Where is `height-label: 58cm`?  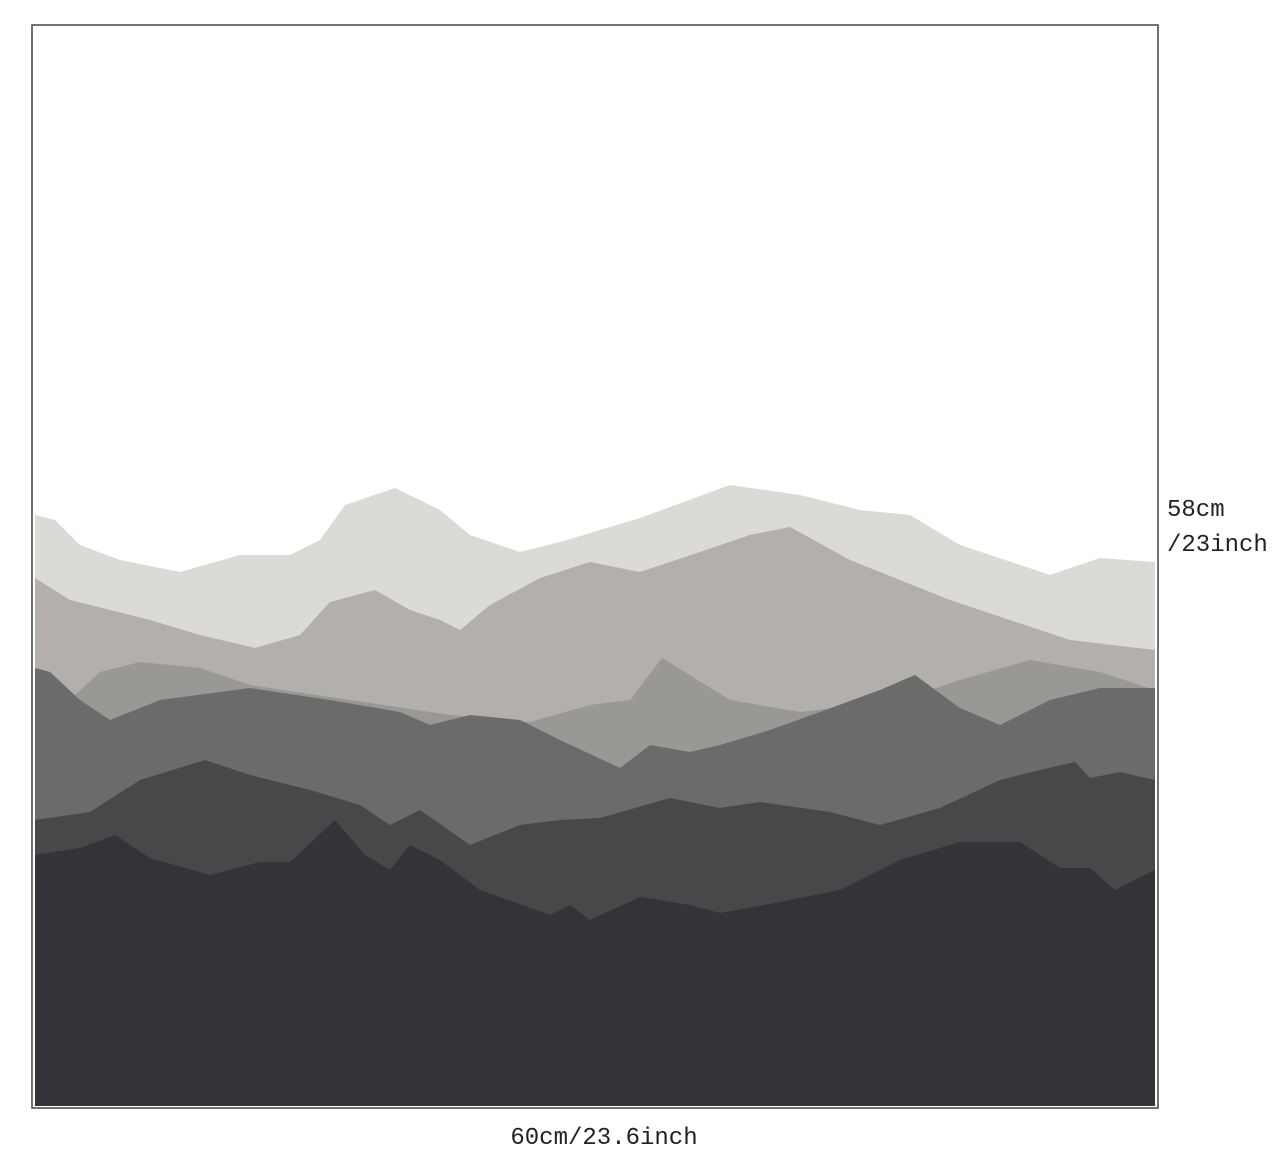 height-label: 58cm is located at coordinates (1196, 510).